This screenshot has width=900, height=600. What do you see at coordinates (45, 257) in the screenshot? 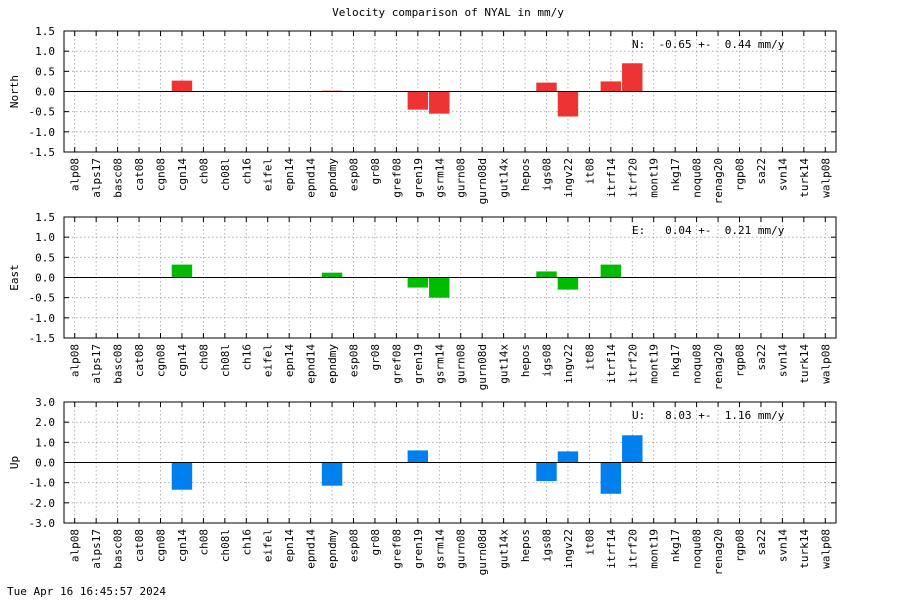
I see `y-tick-label: 0.5` at bounding box center [45, 257].